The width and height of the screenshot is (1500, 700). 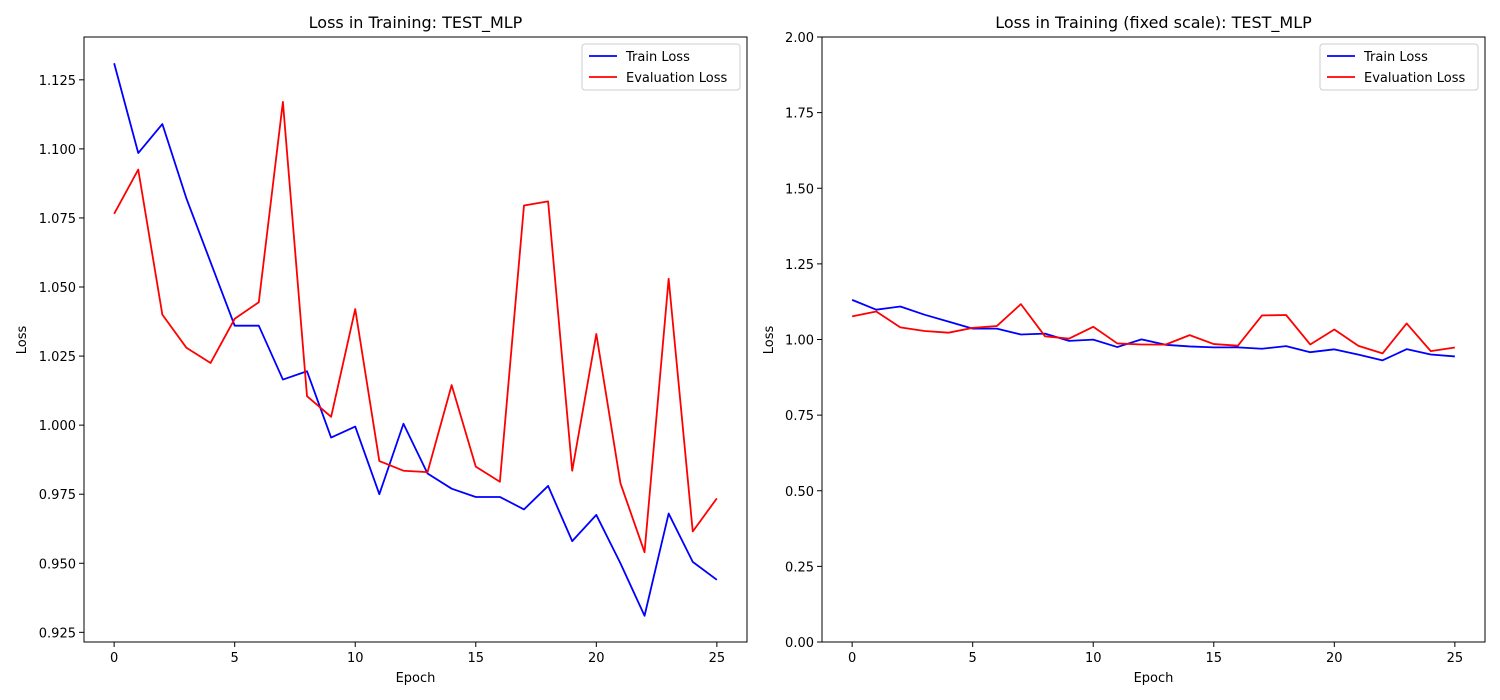 What do you see at coordinates (799, 38) in the screenshot?
I see `y-tick-label: 2.00` at bounding box center [799, 38].